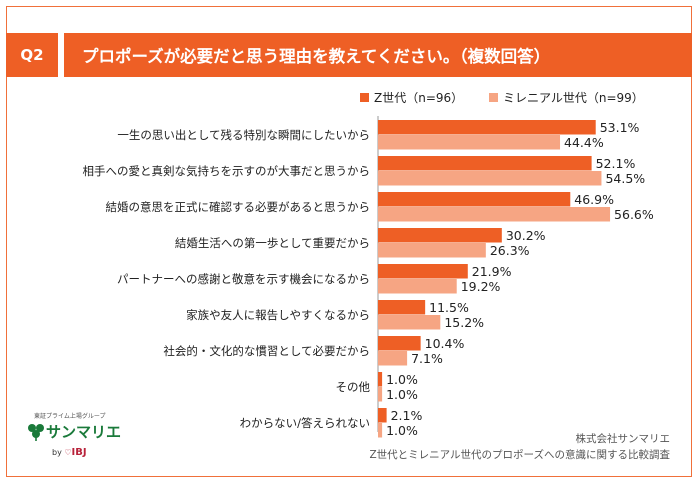  I want to click on footer-company: 株式会社サンマリエ, so click(623, 439).